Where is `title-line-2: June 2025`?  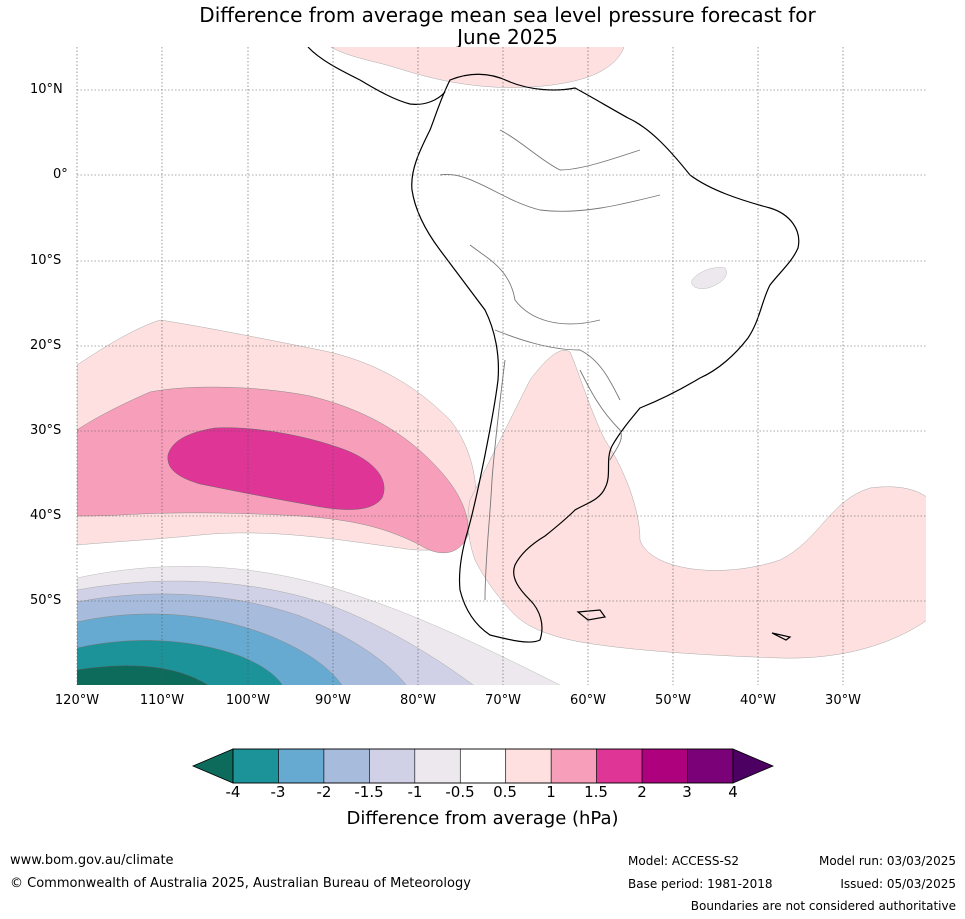 title-line-2: June 2025 is located at coordinates (507, 37).